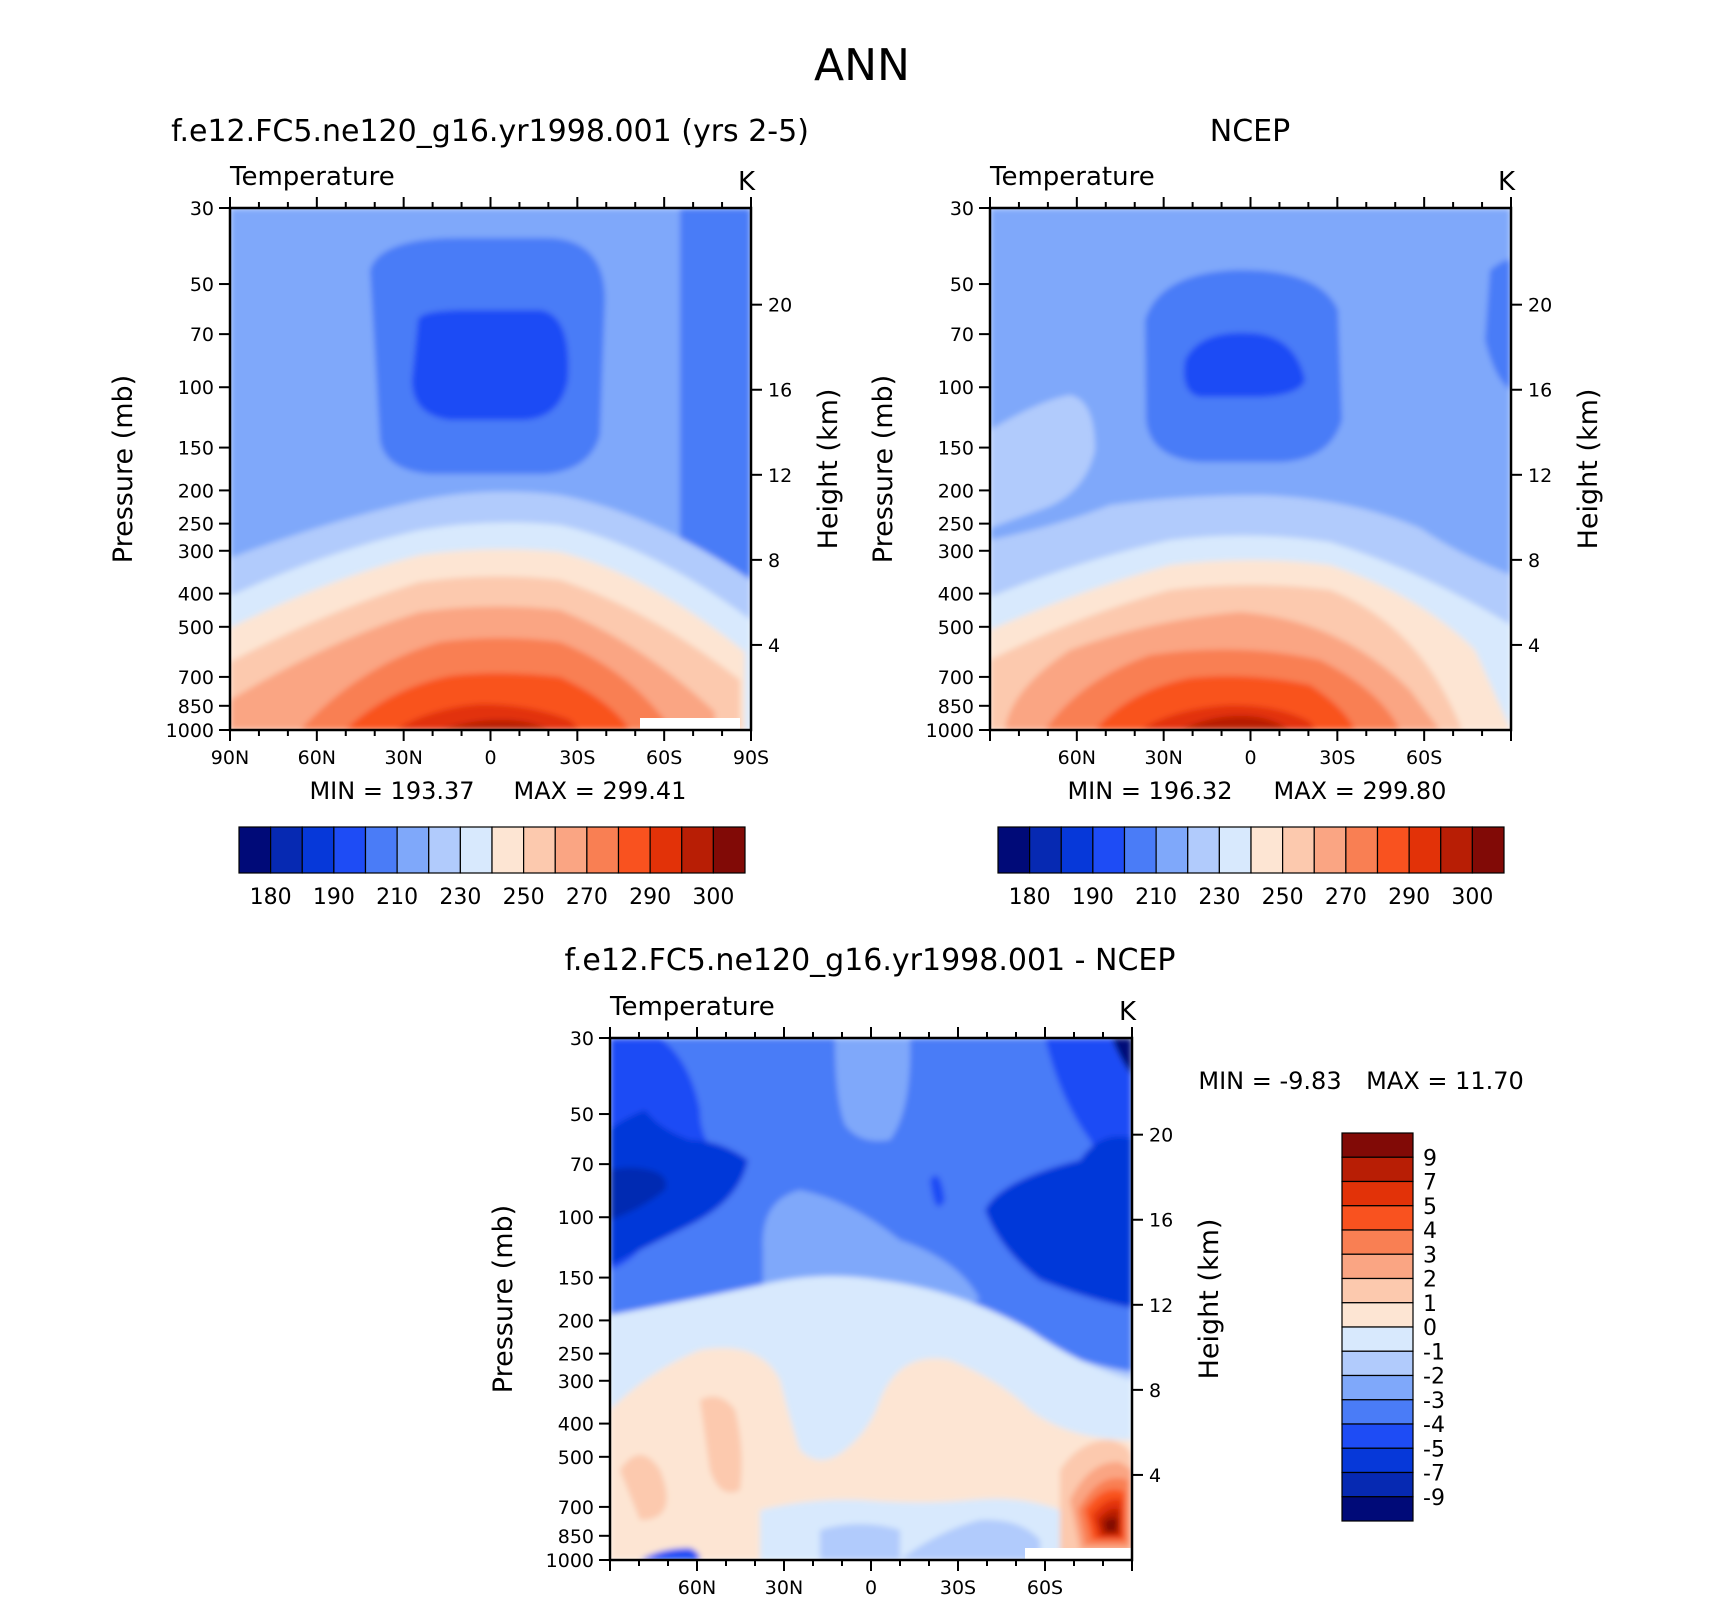  What do you see at coordinates (1269, 1081) in the screenshot?
I see `panel-diff-min: MIN = -9.83` at bounding box center [1269, 1081].